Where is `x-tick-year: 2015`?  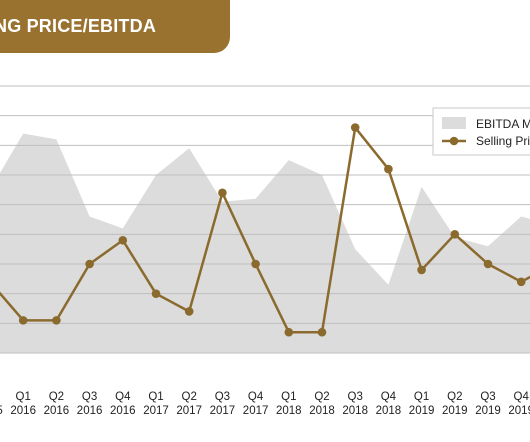 x-tick-year: 2015 is located at coordinates (1, 411).